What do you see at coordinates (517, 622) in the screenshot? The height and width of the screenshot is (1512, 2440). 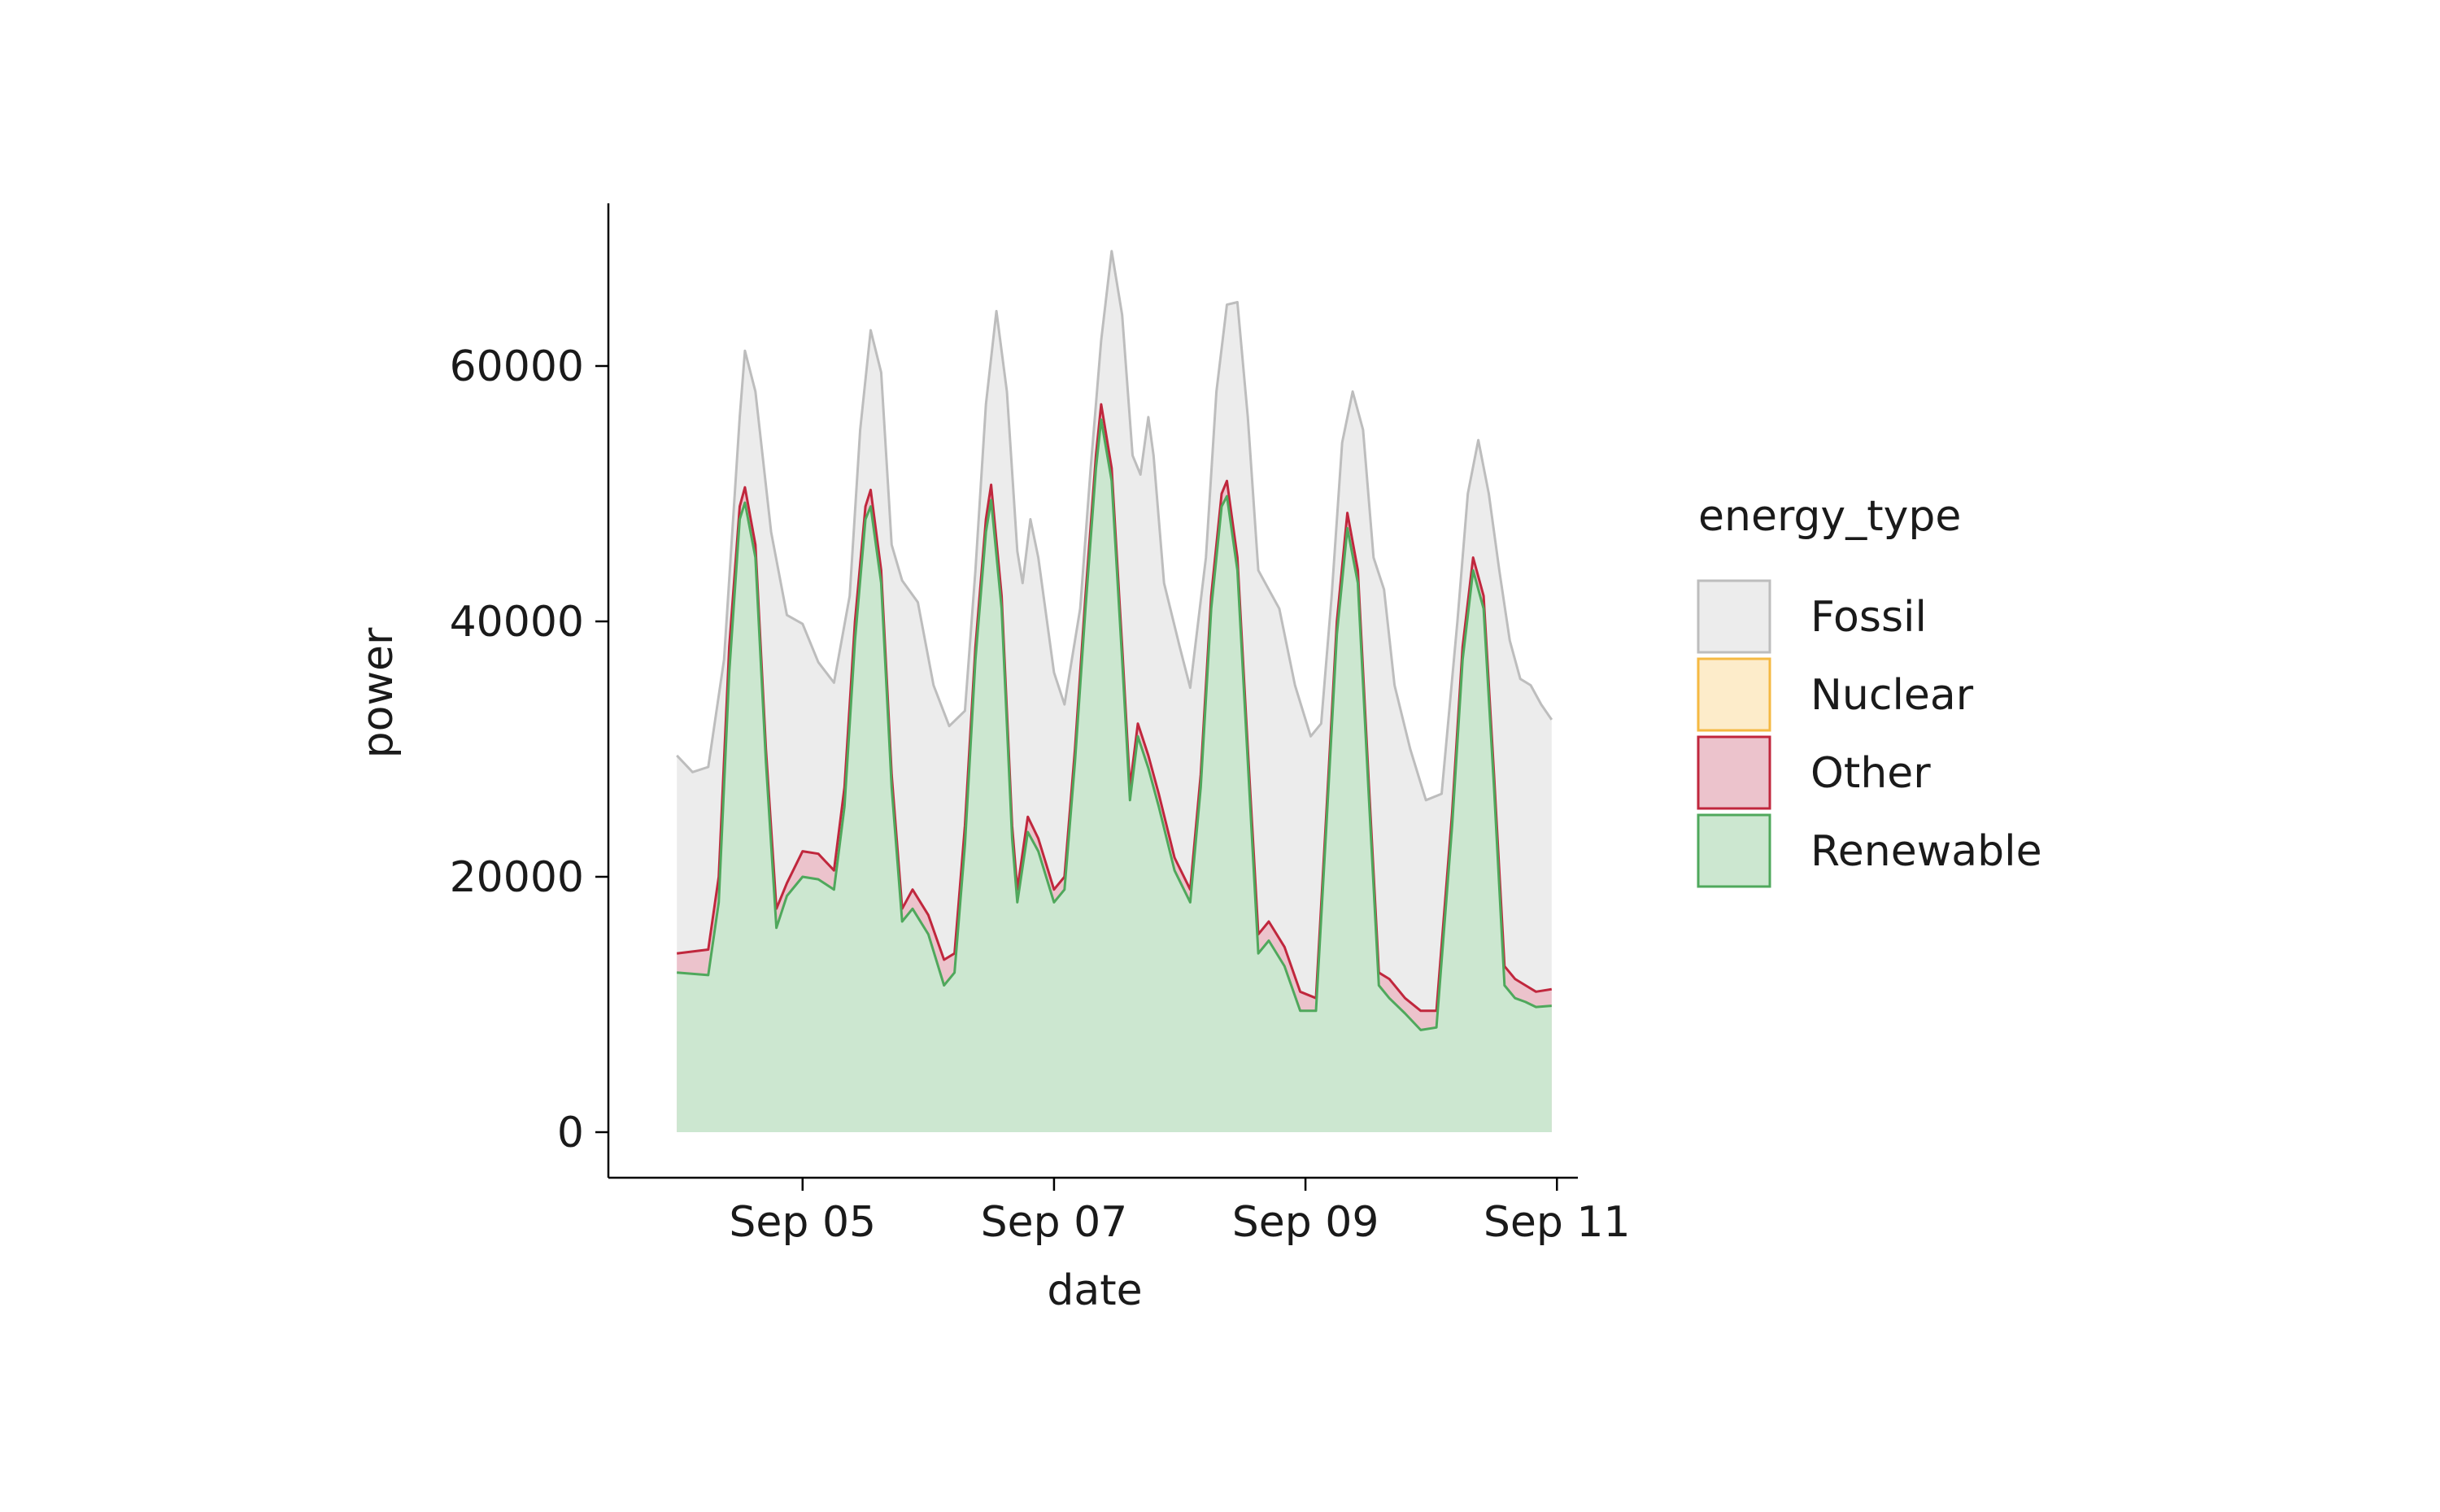 I see `y-tick-label: 40000` at bounding box center [517, 622].